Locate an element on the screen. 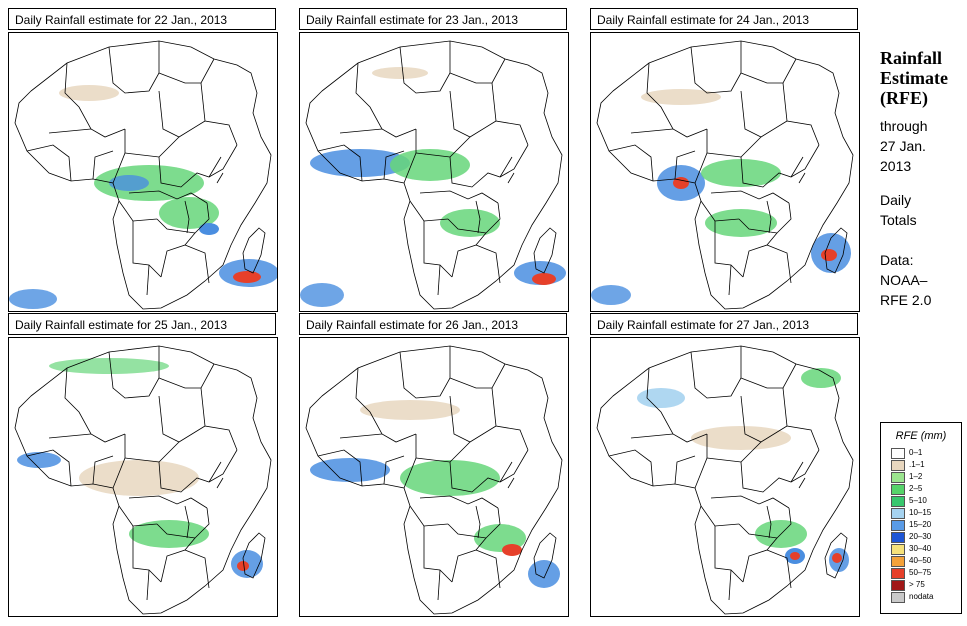  rainfall-map-27jan is located at coordinates (725, 477).